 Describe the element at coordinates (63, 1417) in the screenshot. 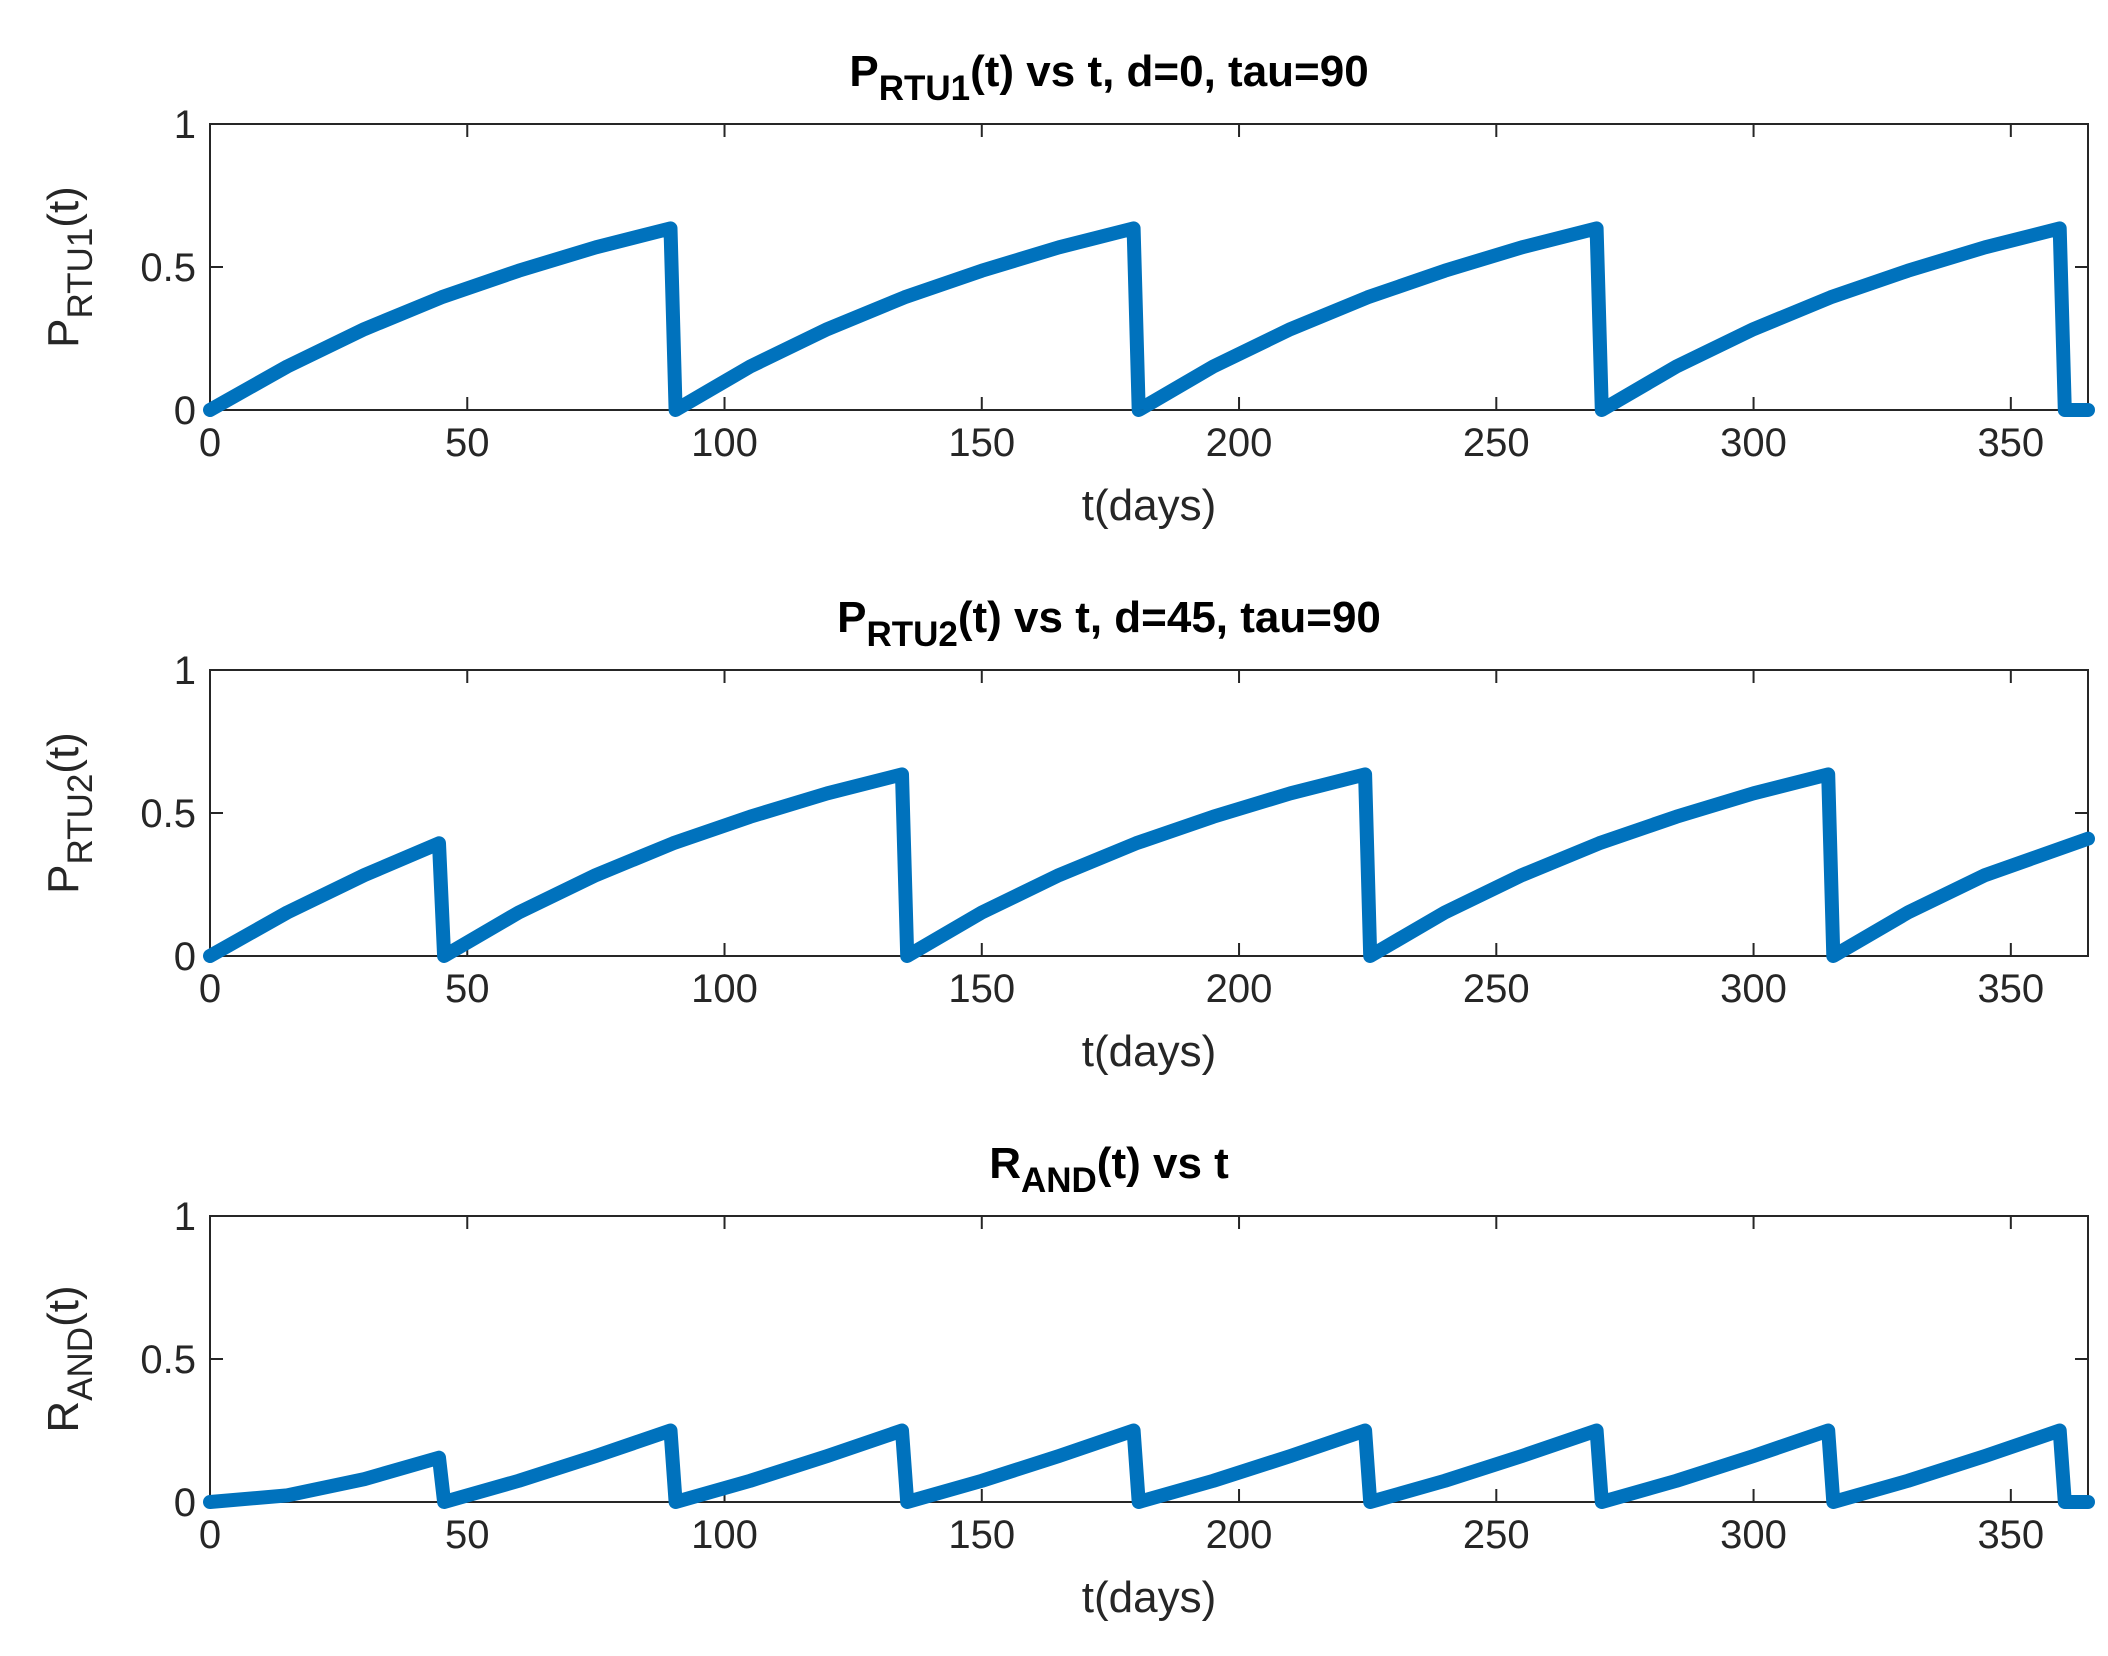

I see `y-axis-label-main: R` at that location.